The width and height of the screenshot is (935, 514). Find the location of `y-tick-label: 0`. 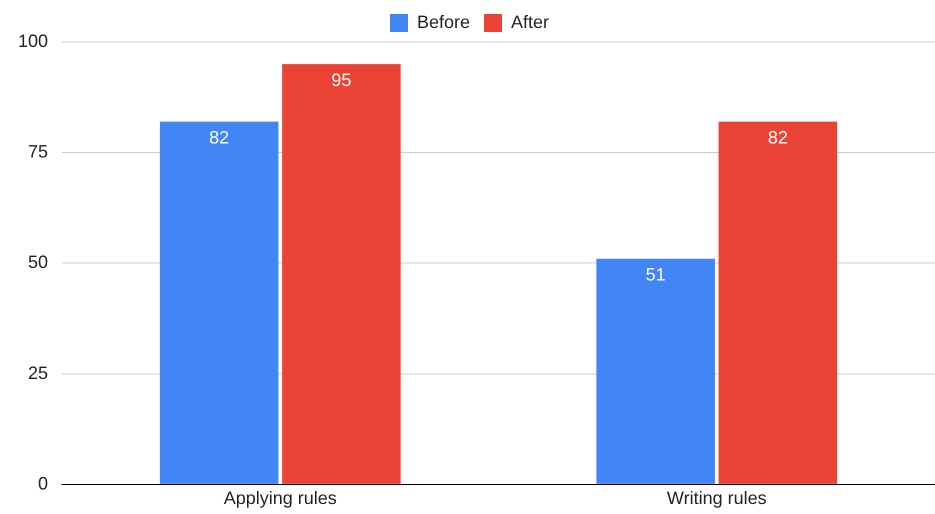

y-tick-label: 0 is located at coordinates (43, 483).